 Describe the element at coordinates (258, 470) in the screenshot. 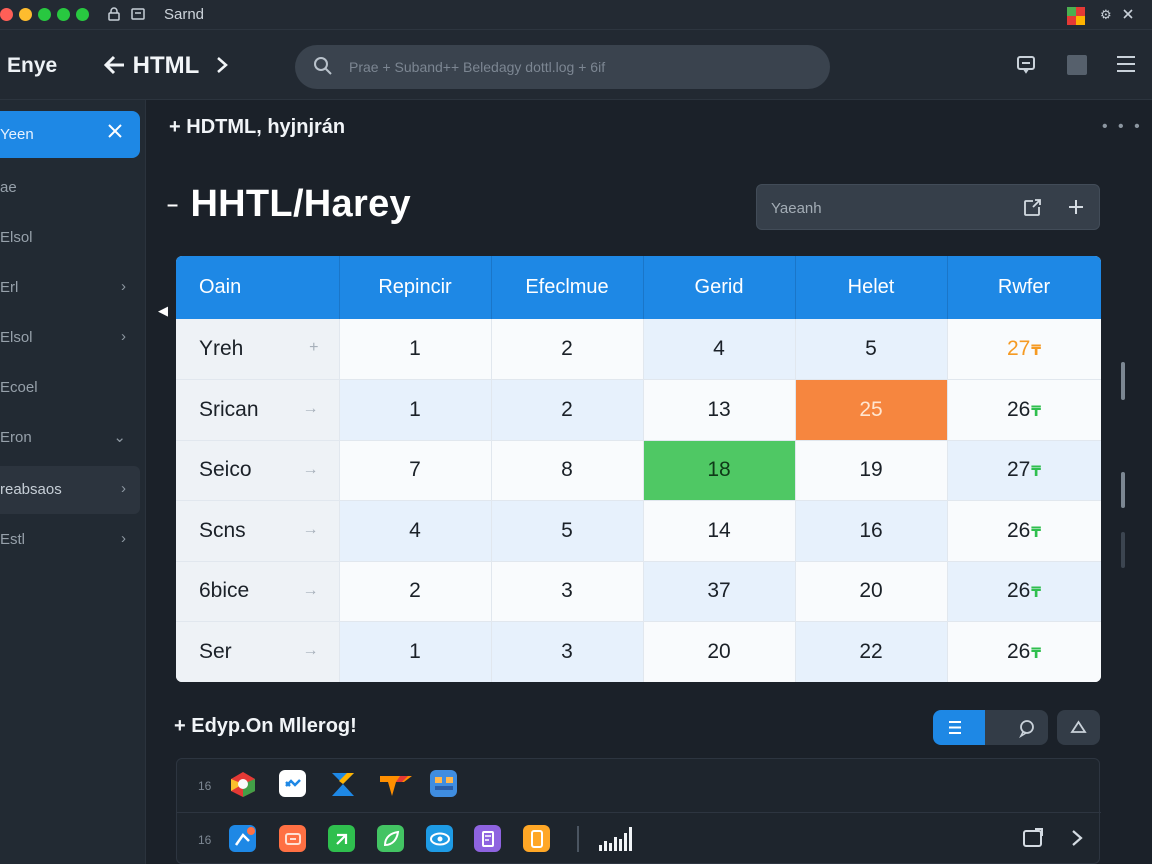

I see `row-label-cell: Seico →` at that location.